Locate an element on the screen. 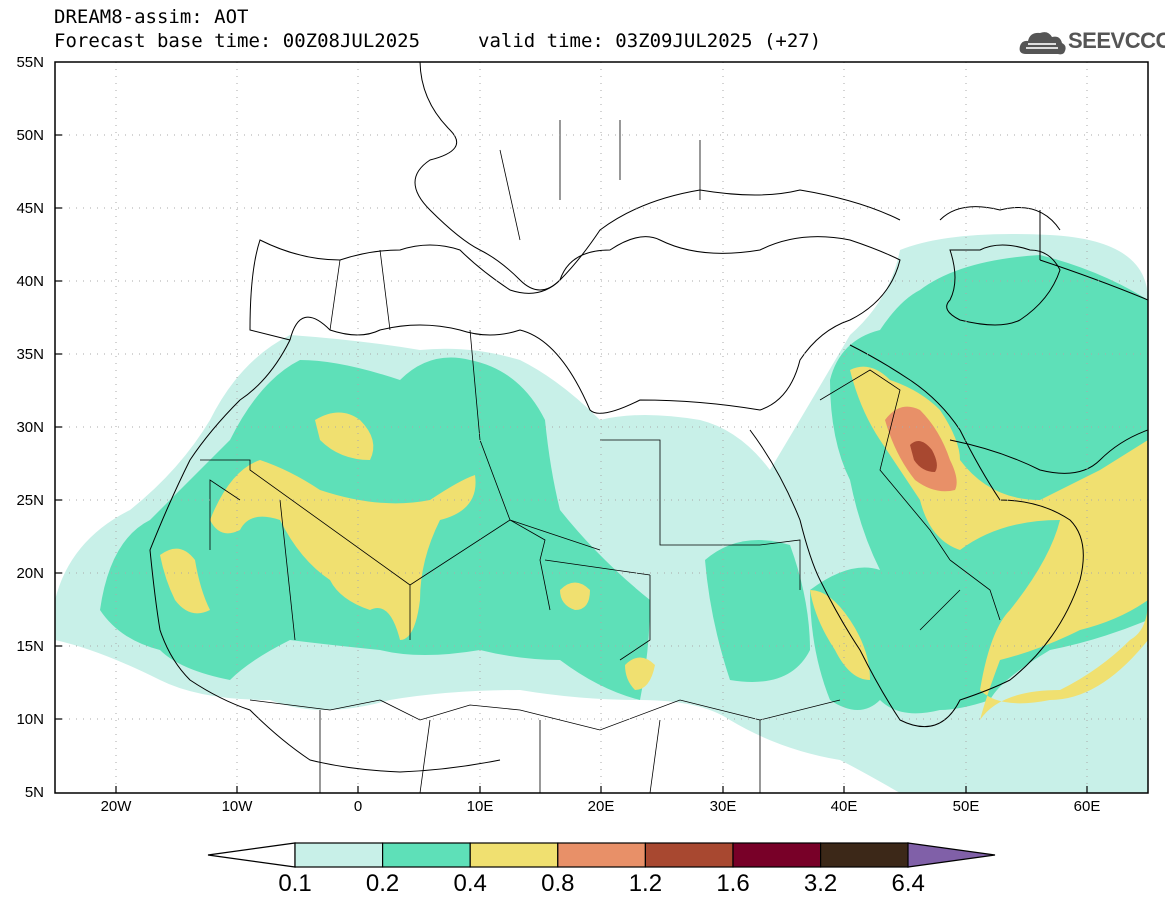 Image resolution: width=1165 pixels, height=905 pixels. lat-label: 30N is located at coordinates (30, 427).